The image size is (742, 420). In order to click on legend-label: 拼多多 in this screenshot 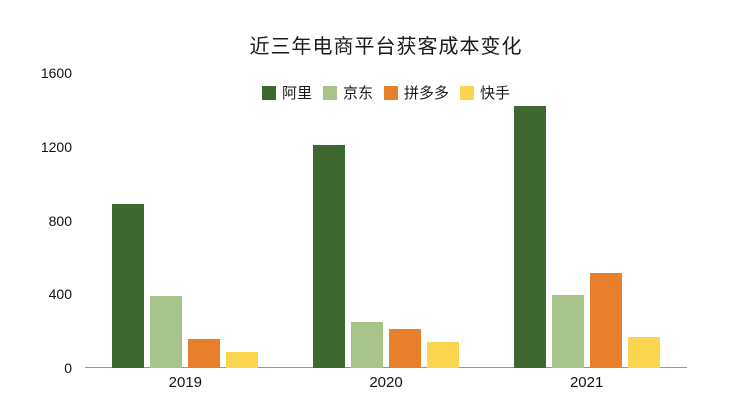, I will do `click(427, 93)`.